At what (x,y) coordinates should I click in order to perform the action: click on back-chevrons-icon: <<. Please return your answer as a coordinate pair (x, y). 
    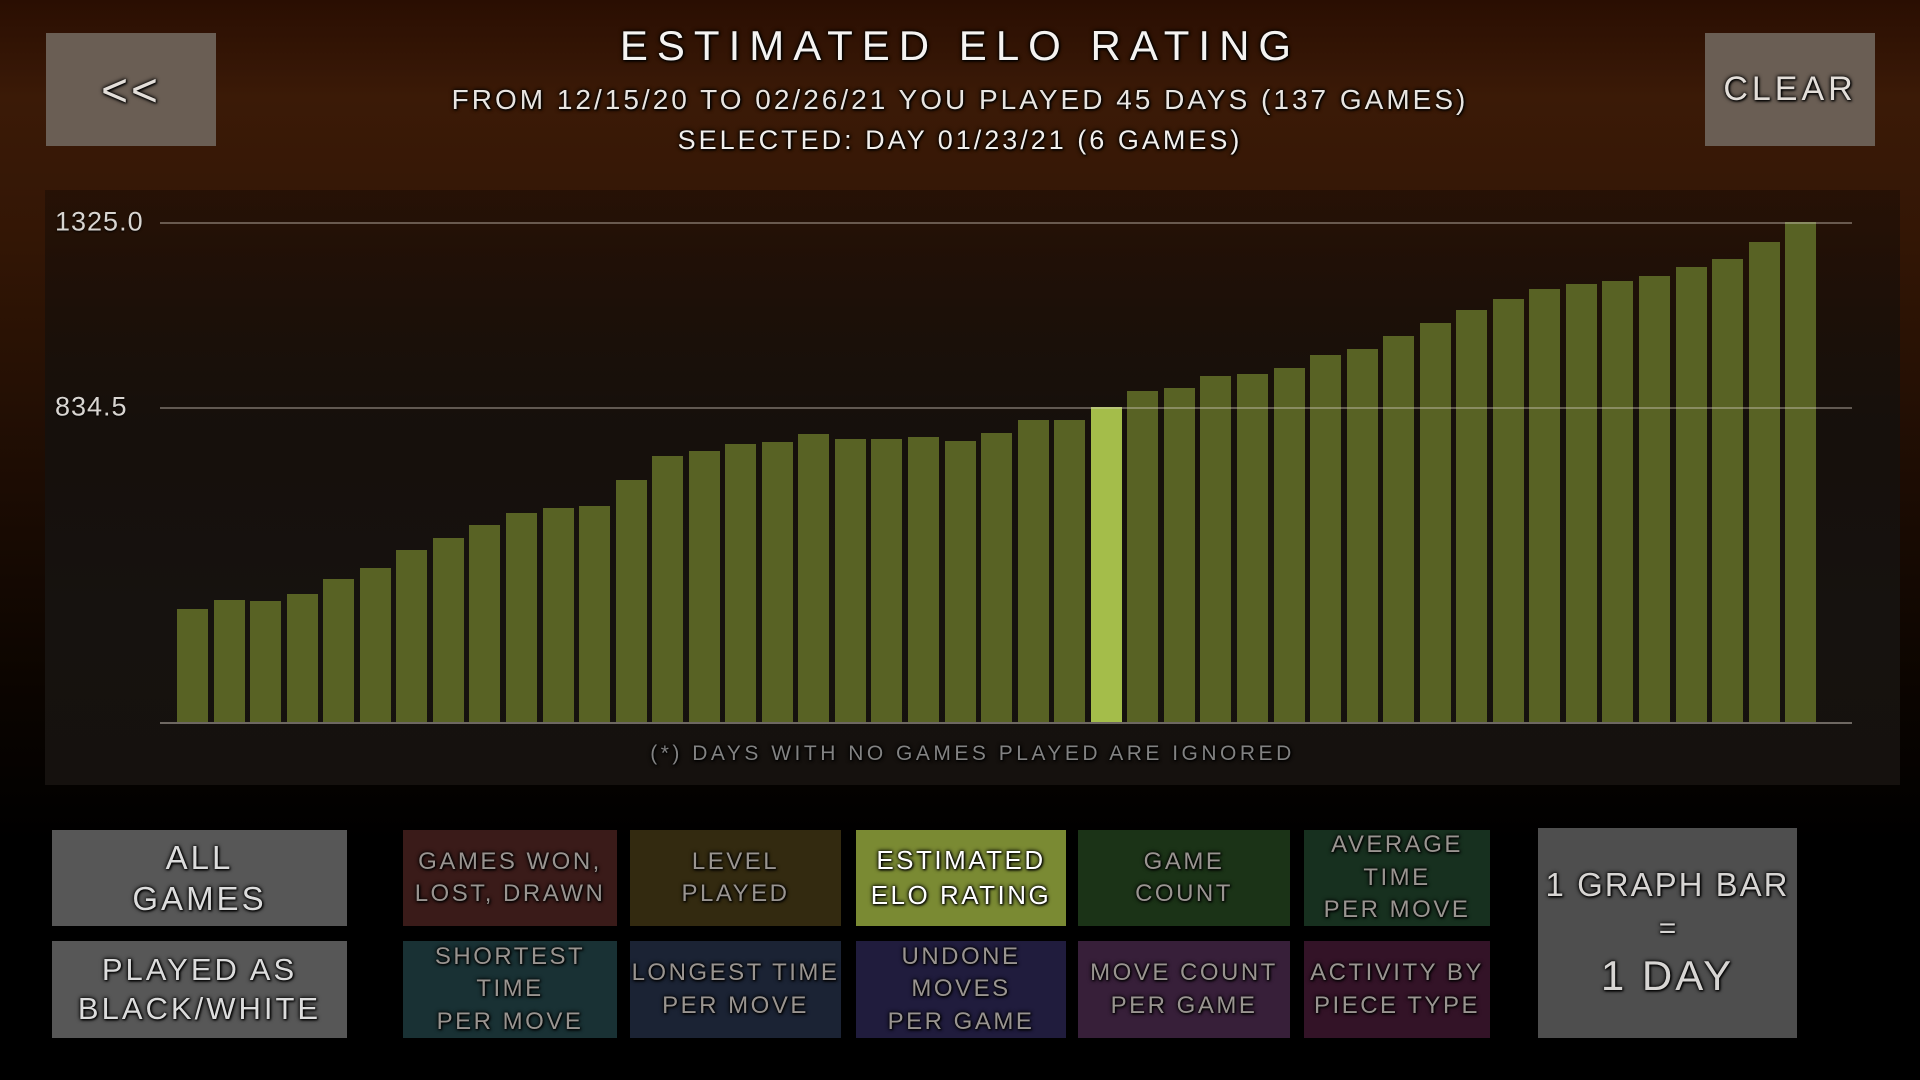
    Looking at the image, I should click on (131, 89).